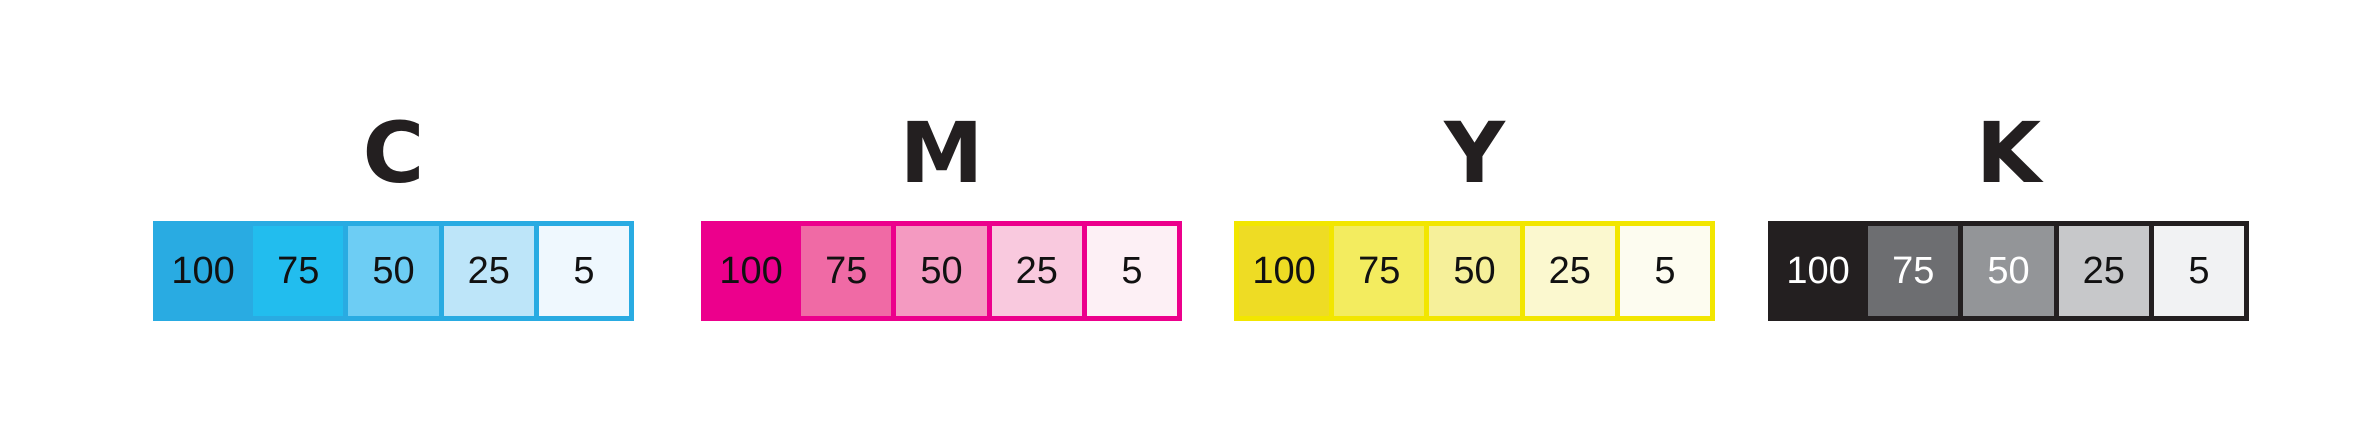  Describe the element at coordinates (941, 153) in the screenshot. I see `channel-letter: M` at that location.